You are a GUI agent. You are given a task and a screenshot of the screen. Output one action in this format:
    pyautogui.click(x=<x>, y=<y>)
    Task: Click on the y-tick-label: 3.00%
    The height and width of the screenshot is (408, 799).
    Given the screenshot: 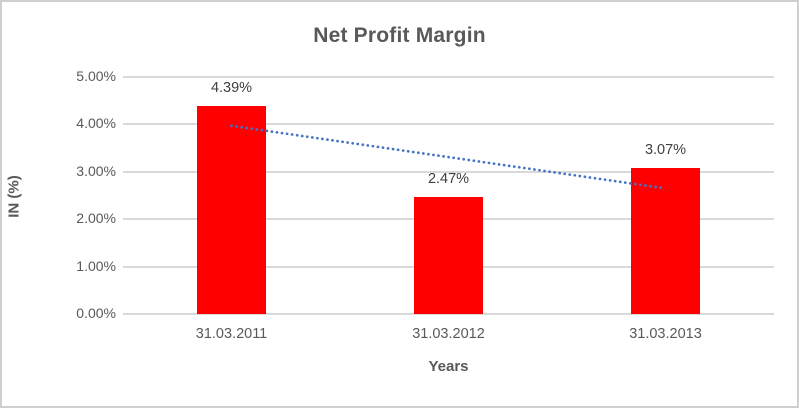 What is the action you would take?
    pyautogui.click(x=96, y=170)
    